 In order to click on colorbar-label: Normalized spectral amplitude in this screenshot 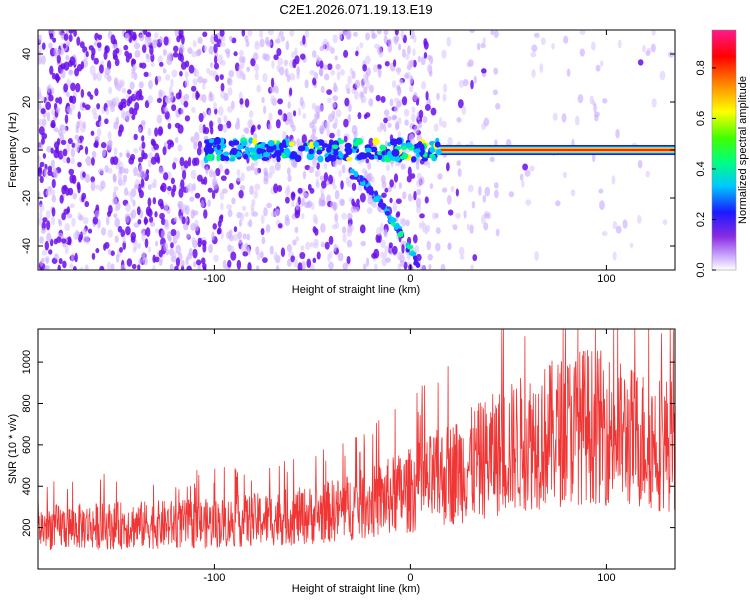, I will do `click(743, 150)`.